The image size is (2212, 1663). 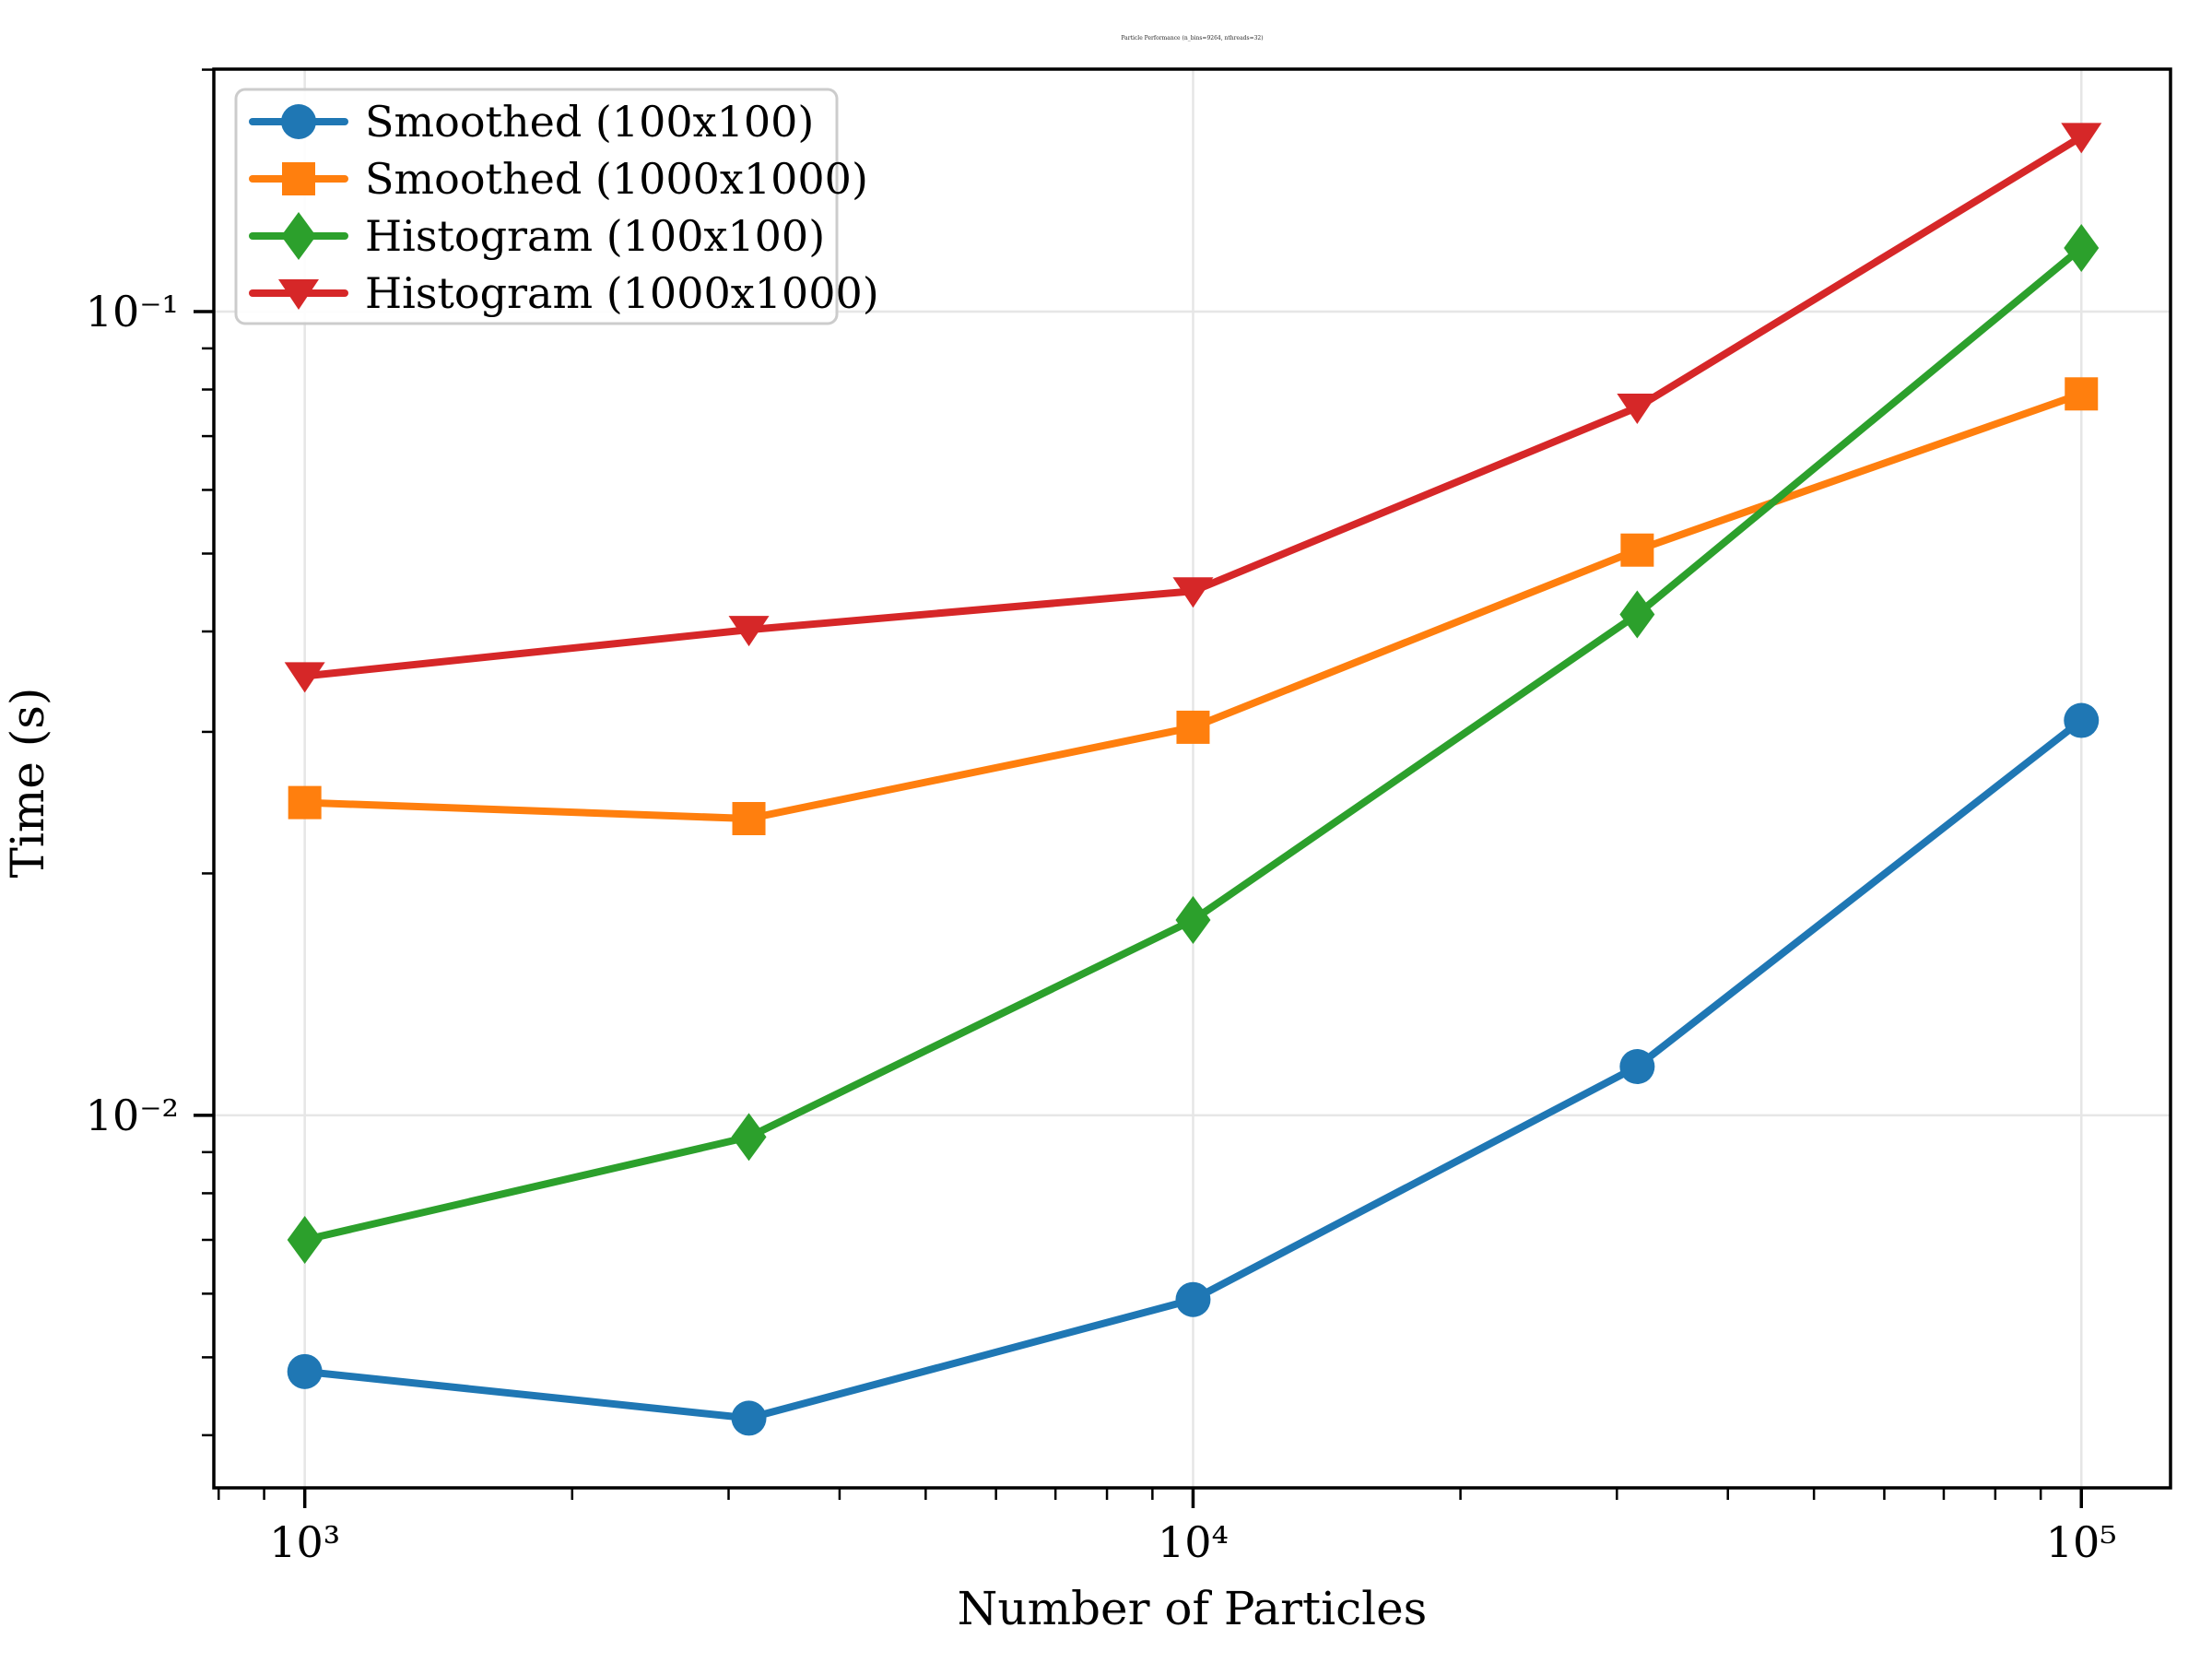 I want to click on y-axis-label: Time (s), so click(x=27, y=783).